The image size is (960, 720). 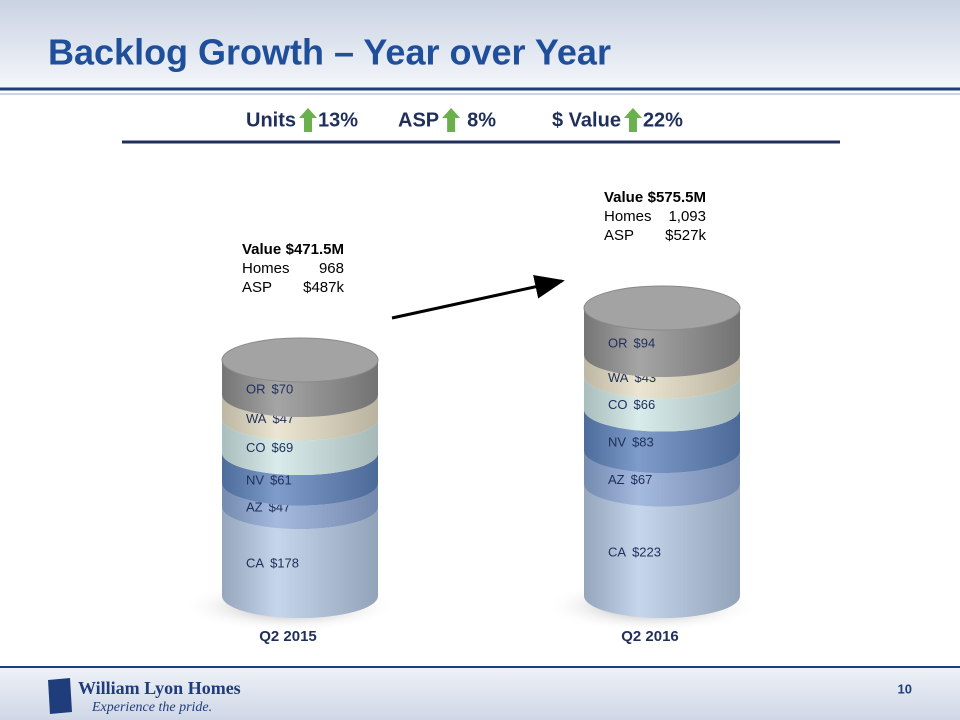 I want to click on value-label: $178, so click(x=284, y=563).